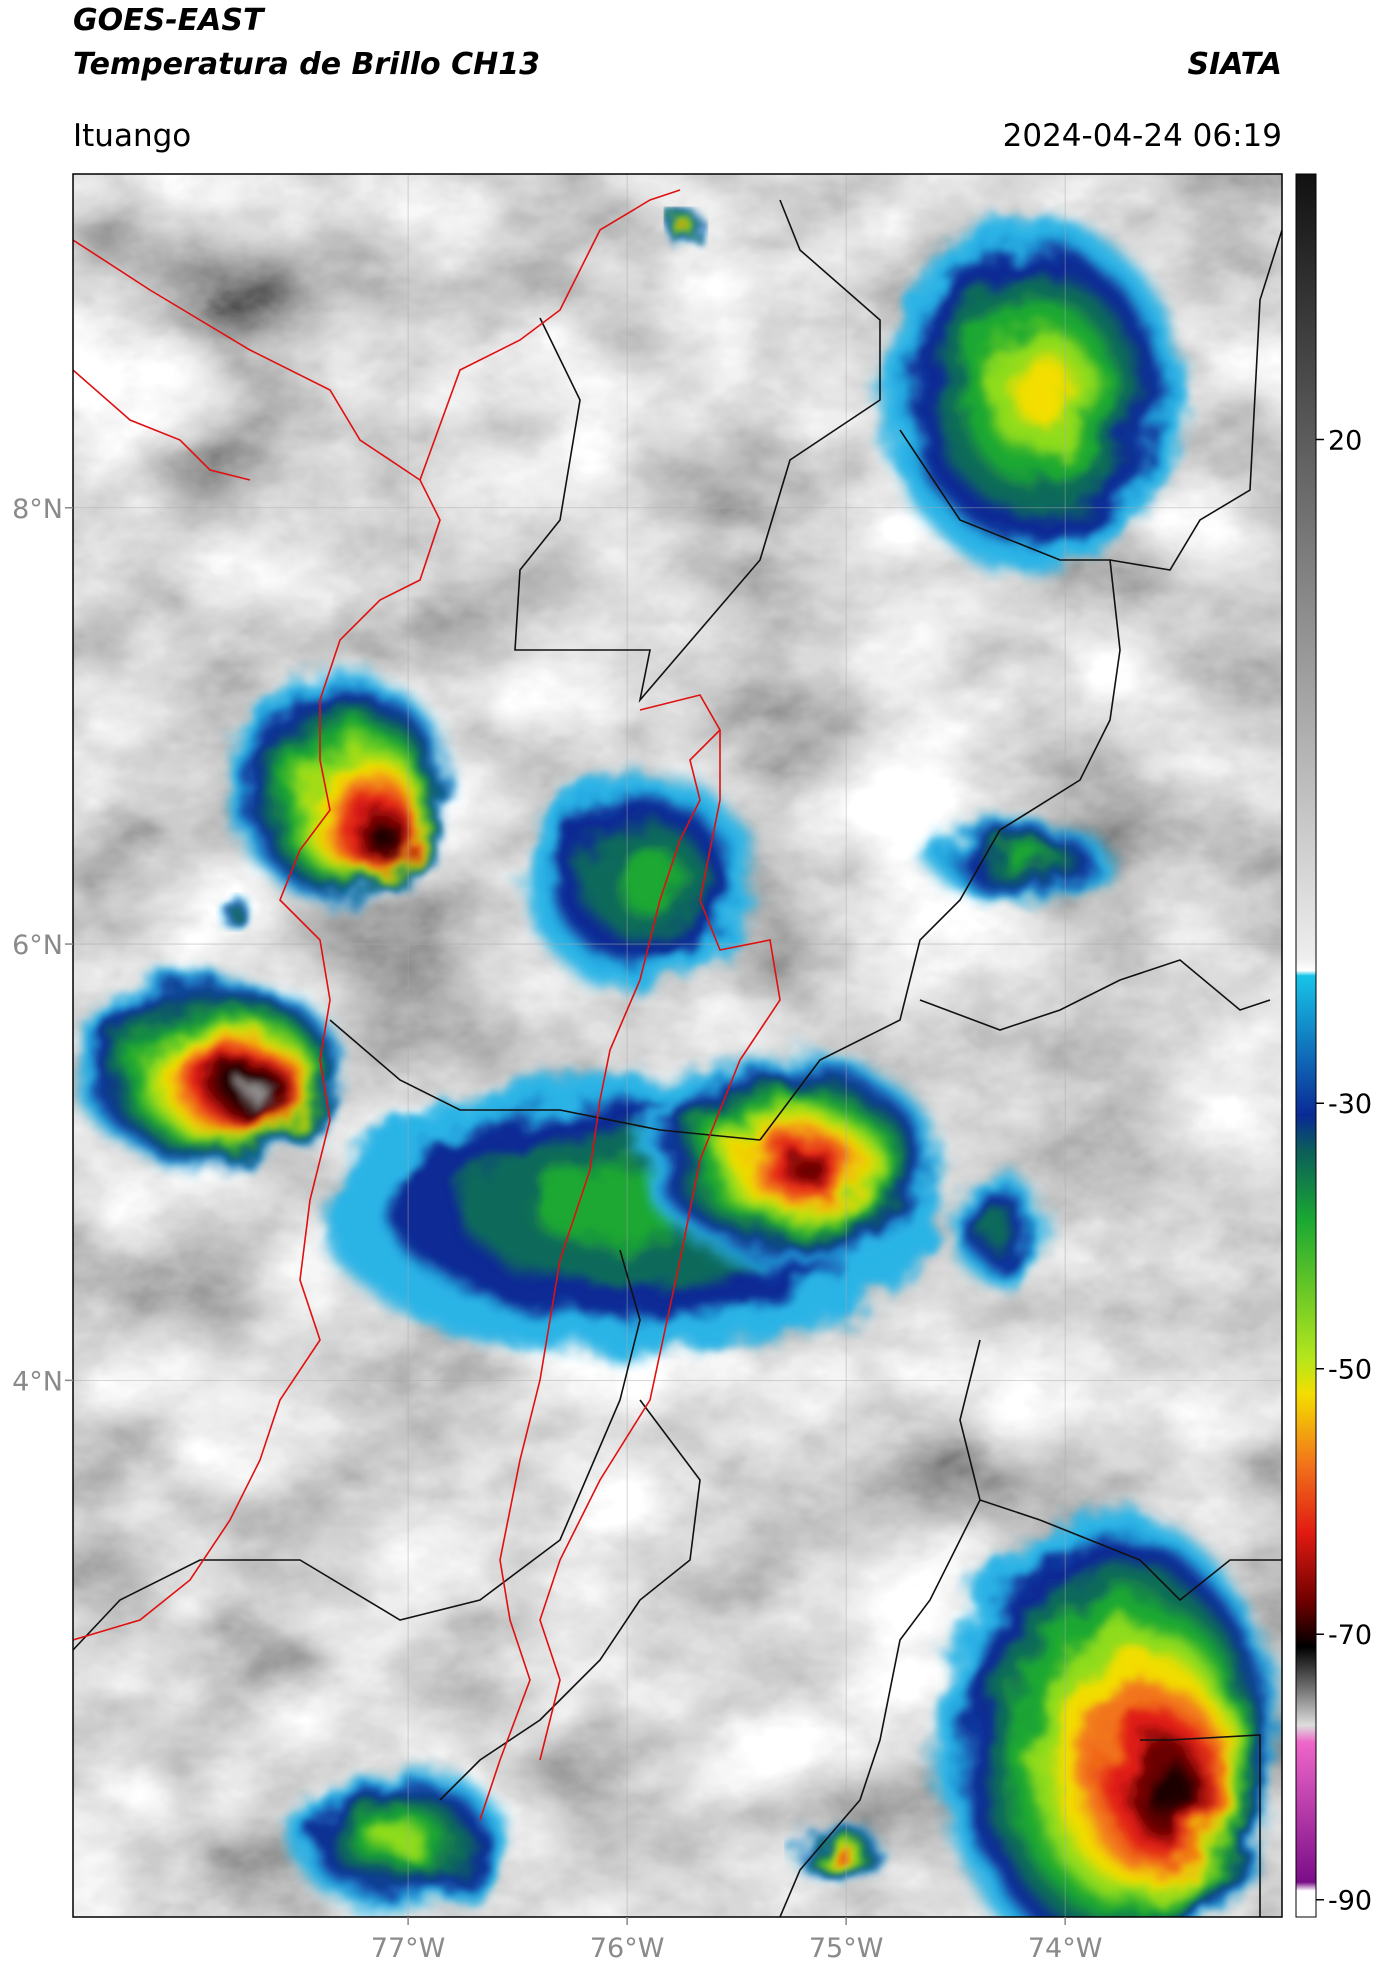 Image resolution: width=1384 pixels, height=1985 pixels. I want to click on colorbar-tick-label: -30, so click(1350, 1104).